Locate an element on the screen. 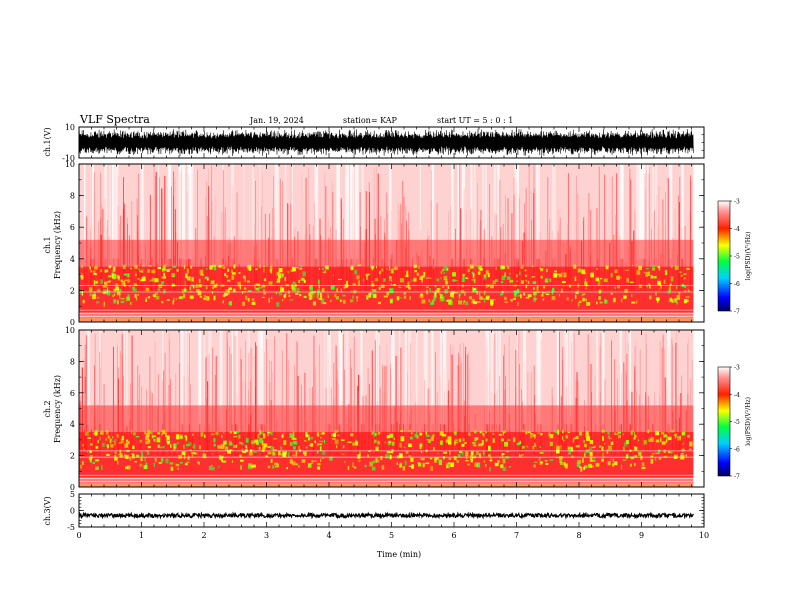 The width and height of the screenshot is (792, 612). y-tick-label: 2 is located at coordinates (72, 290).